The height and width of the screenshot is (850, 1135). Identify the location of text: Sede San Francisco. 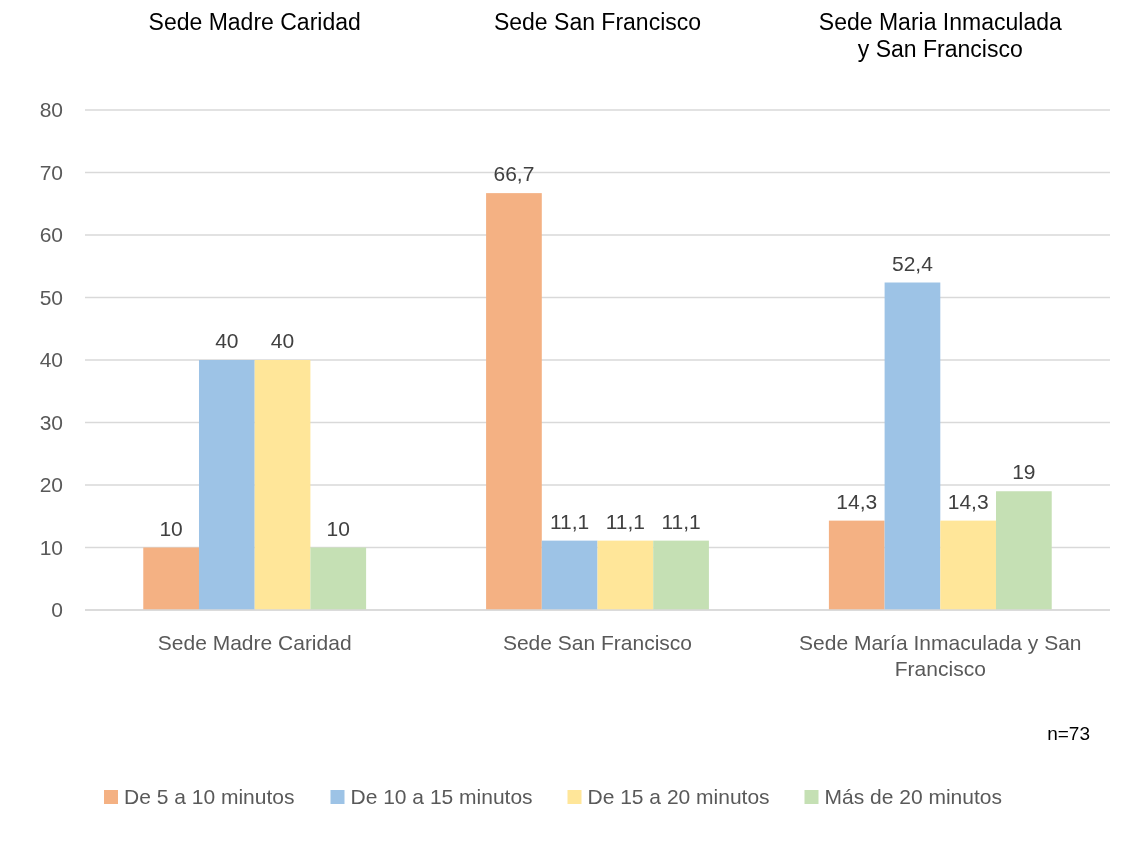
(597, 22).